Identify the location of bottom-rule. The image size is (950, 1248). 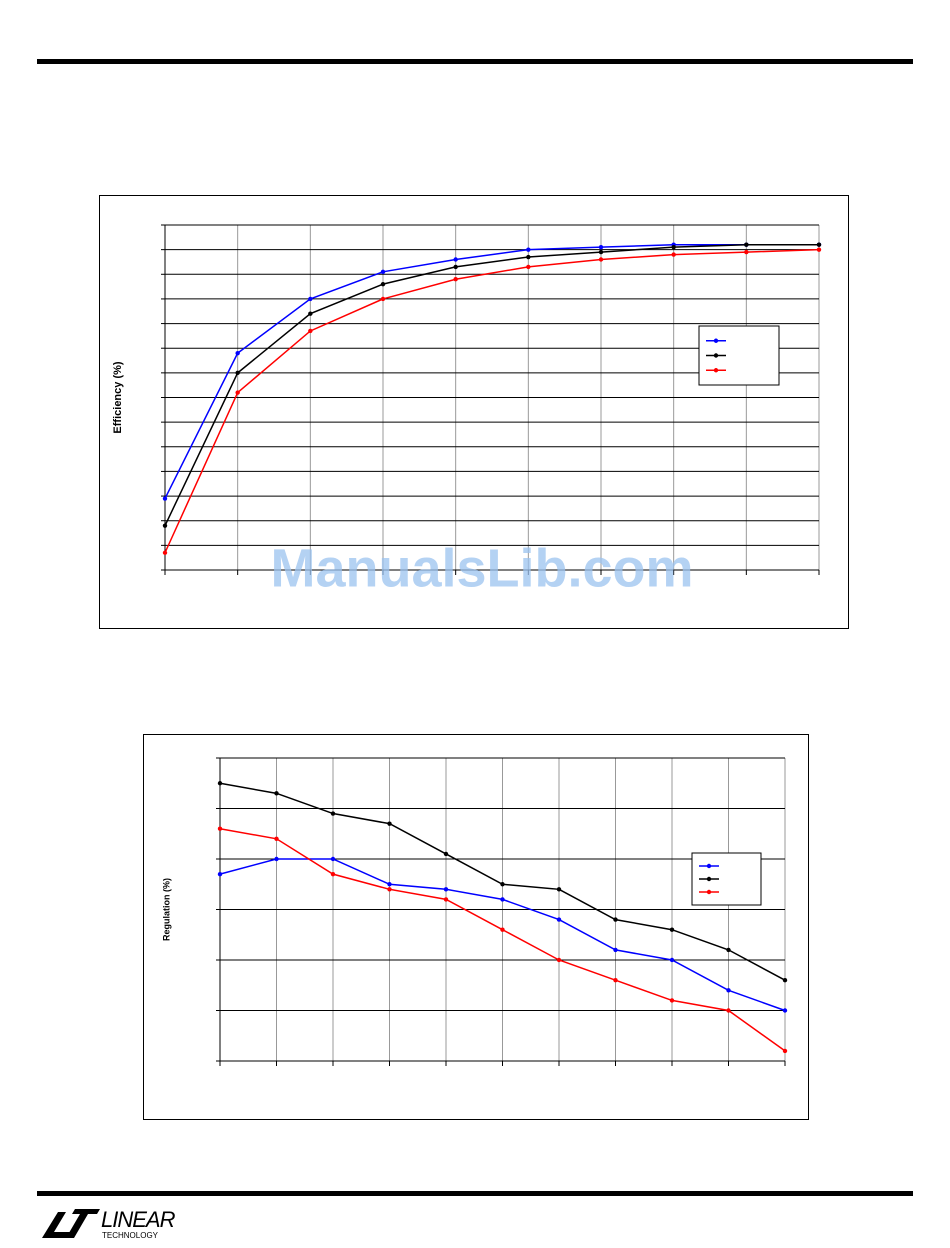
(475, 1193).